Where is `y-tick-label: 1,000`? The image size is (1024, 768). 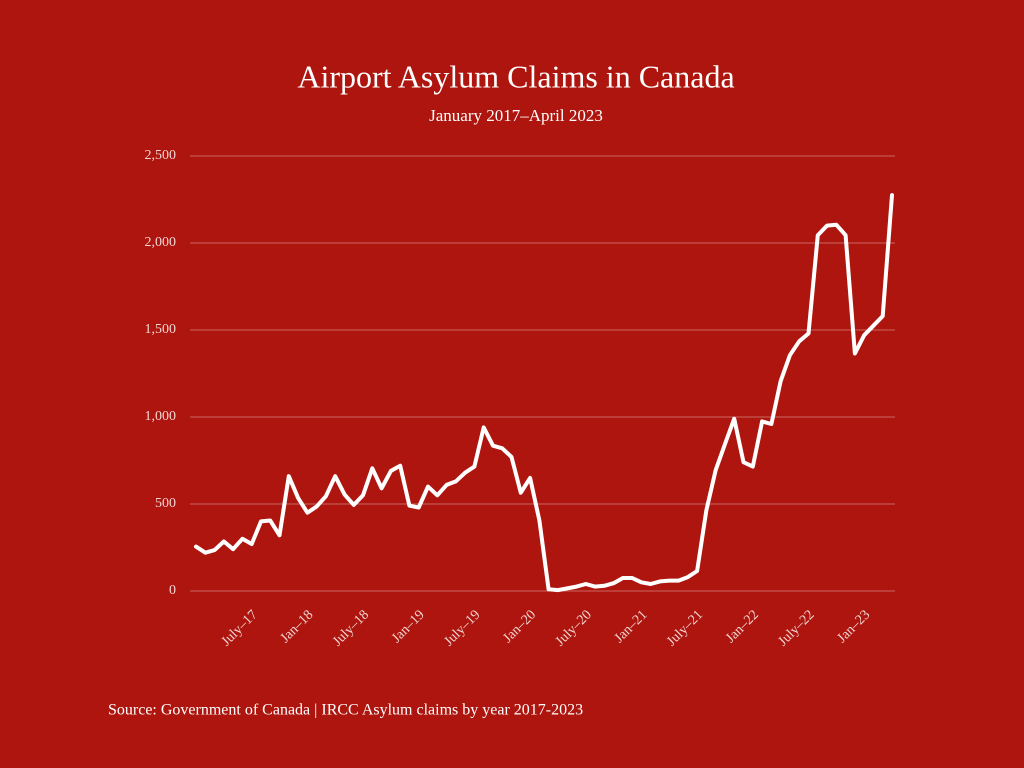
y-tick-label: 1,000 is located at coordinates (161, 416).